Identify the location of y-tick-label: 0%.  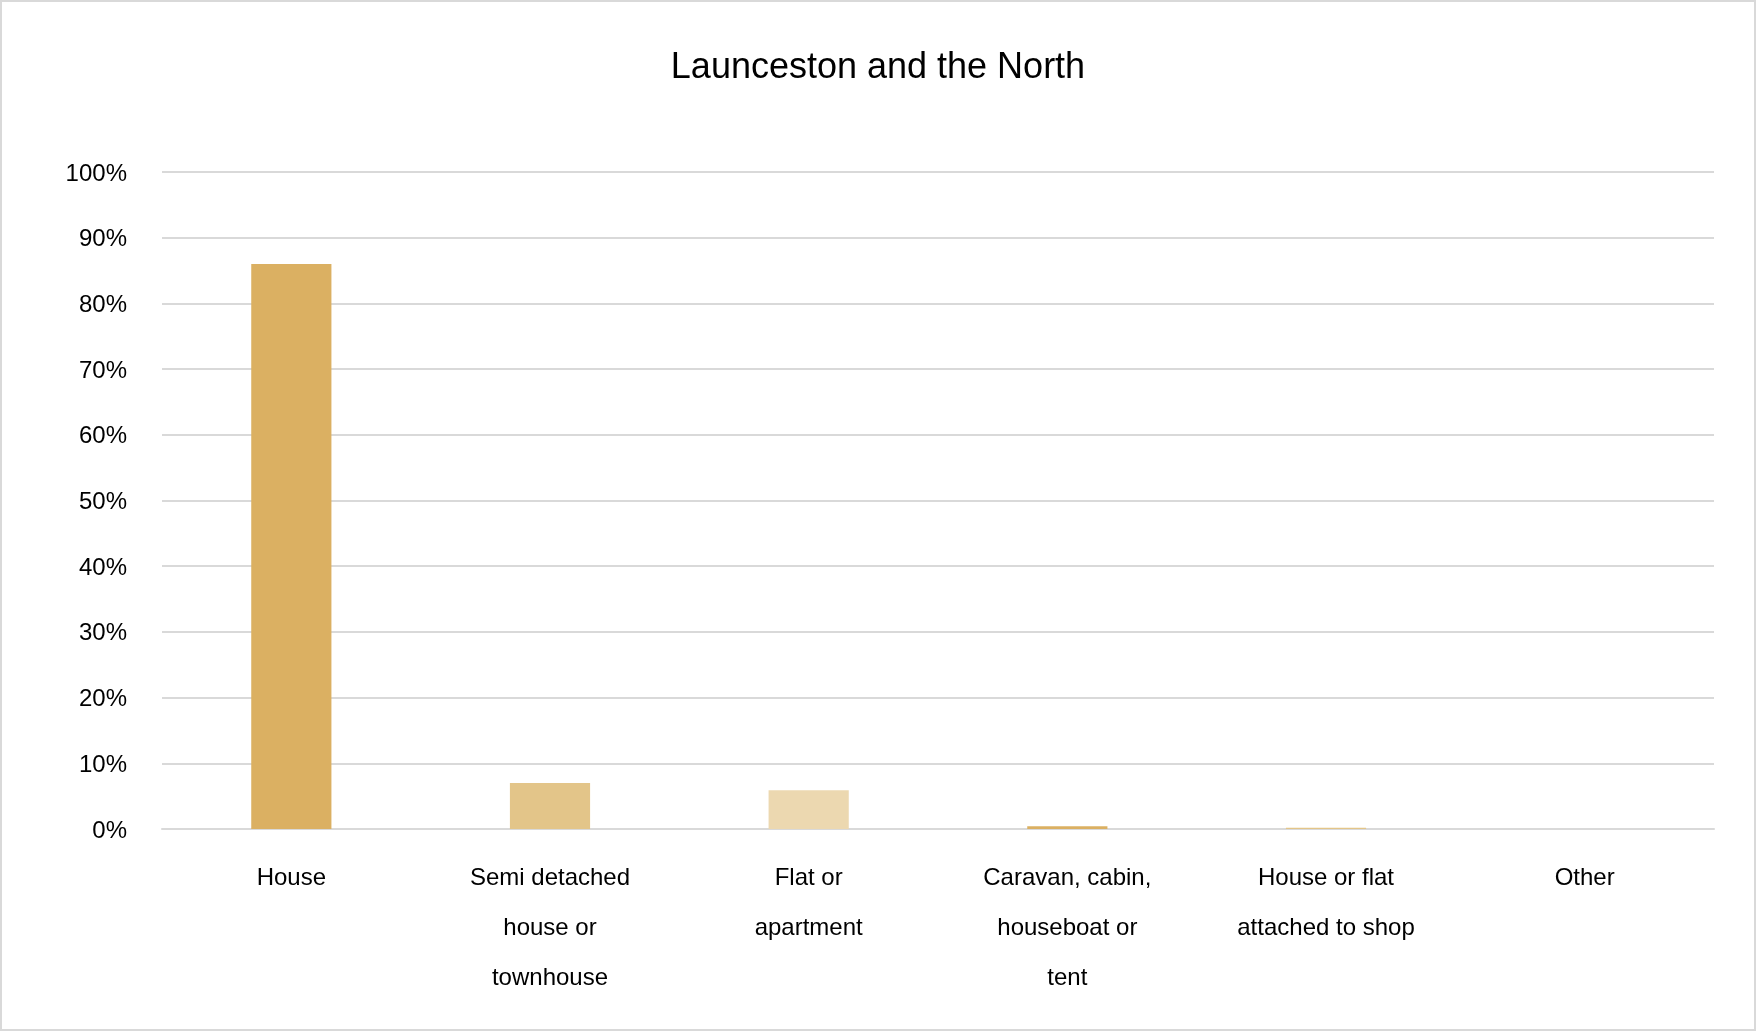
(109, 829).